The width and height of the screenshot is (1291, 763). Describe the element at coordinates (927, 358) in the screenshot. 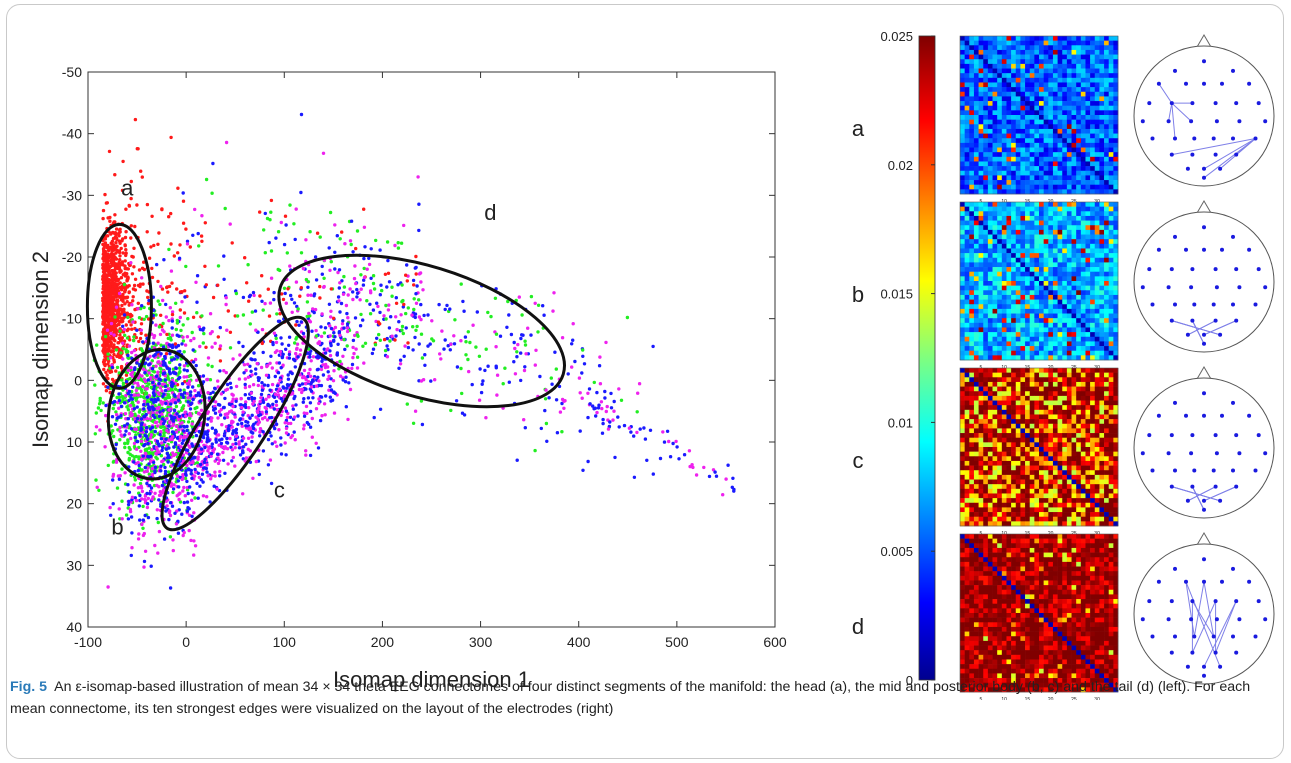

I see `colorbar` at that location.